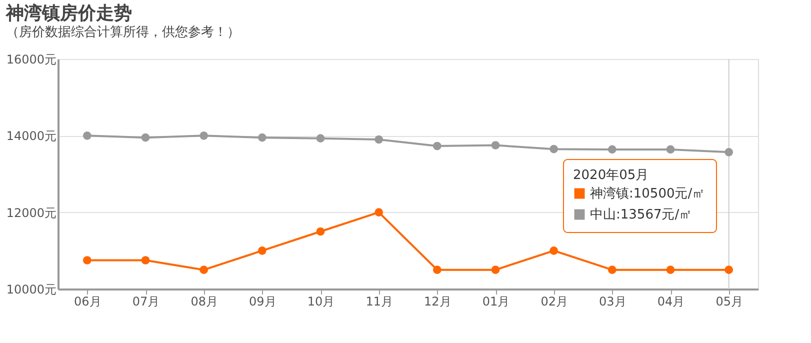  What do you see at coordinates (88, 301) in the screenshot?
I see `x-tick-label: 06月` at bounding box center [88, 301].